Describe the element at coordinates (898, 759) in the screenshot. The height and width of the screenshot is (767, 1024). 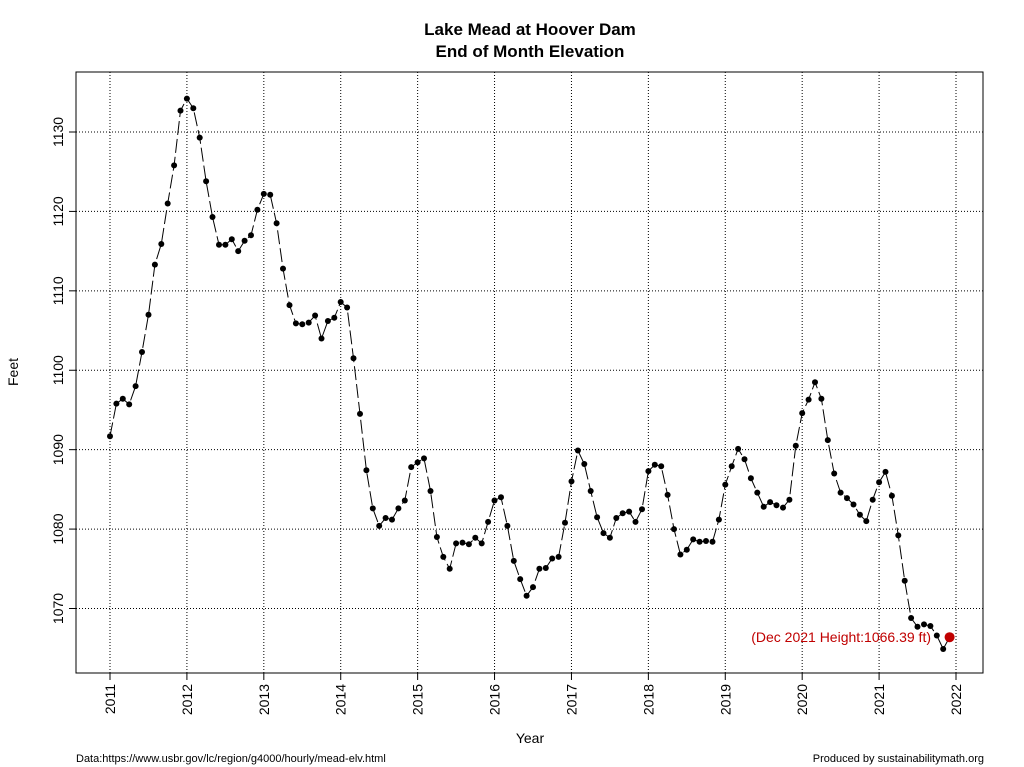
I see `credit-note: Produced by sustainabilitymath.org` at that location.